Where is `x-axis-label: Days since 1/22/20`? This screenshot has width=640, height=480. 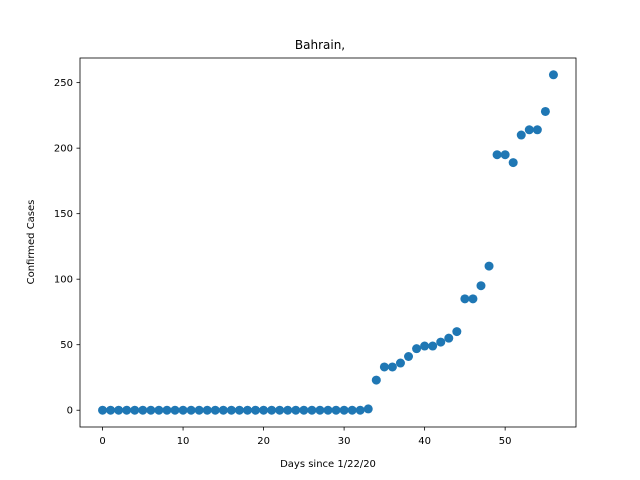
x-axis-label: Days since 1/22/20 is located at coordinates (328, 464).